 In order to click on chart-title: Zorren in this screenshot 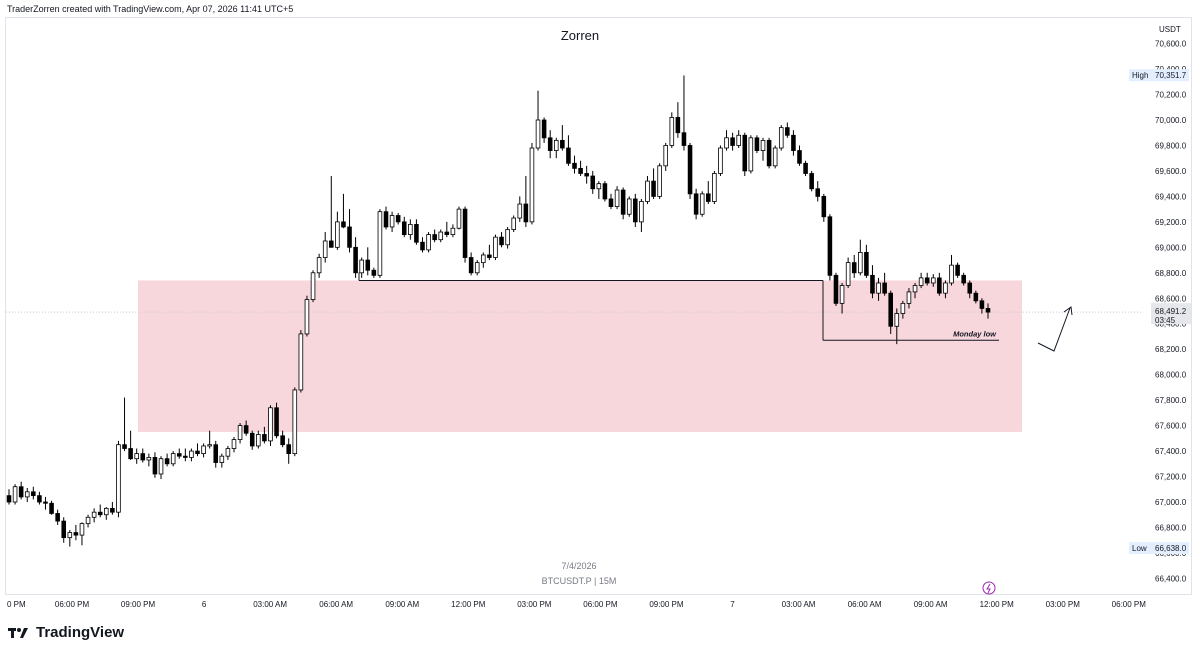, I will do `click(580, 35)`.